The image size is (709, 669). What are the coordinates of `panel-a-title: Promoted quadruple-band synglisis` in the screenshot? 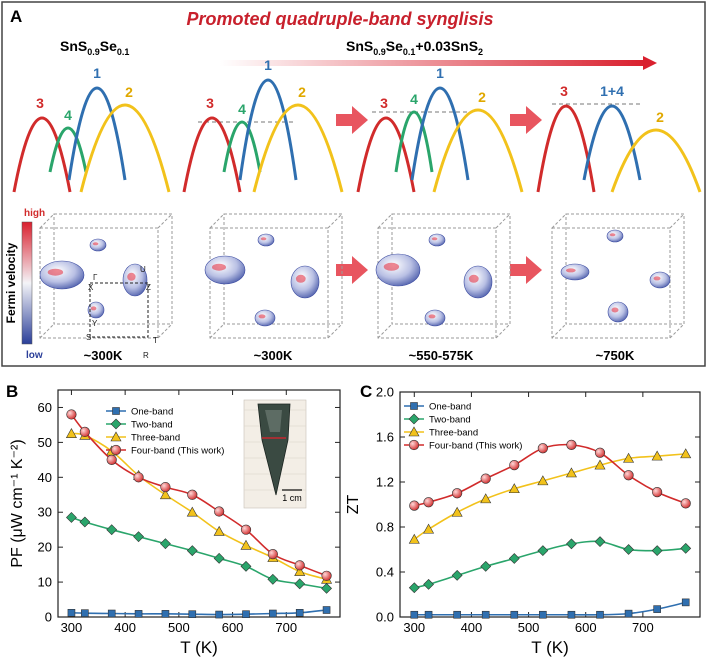 It's located at (339, 19).